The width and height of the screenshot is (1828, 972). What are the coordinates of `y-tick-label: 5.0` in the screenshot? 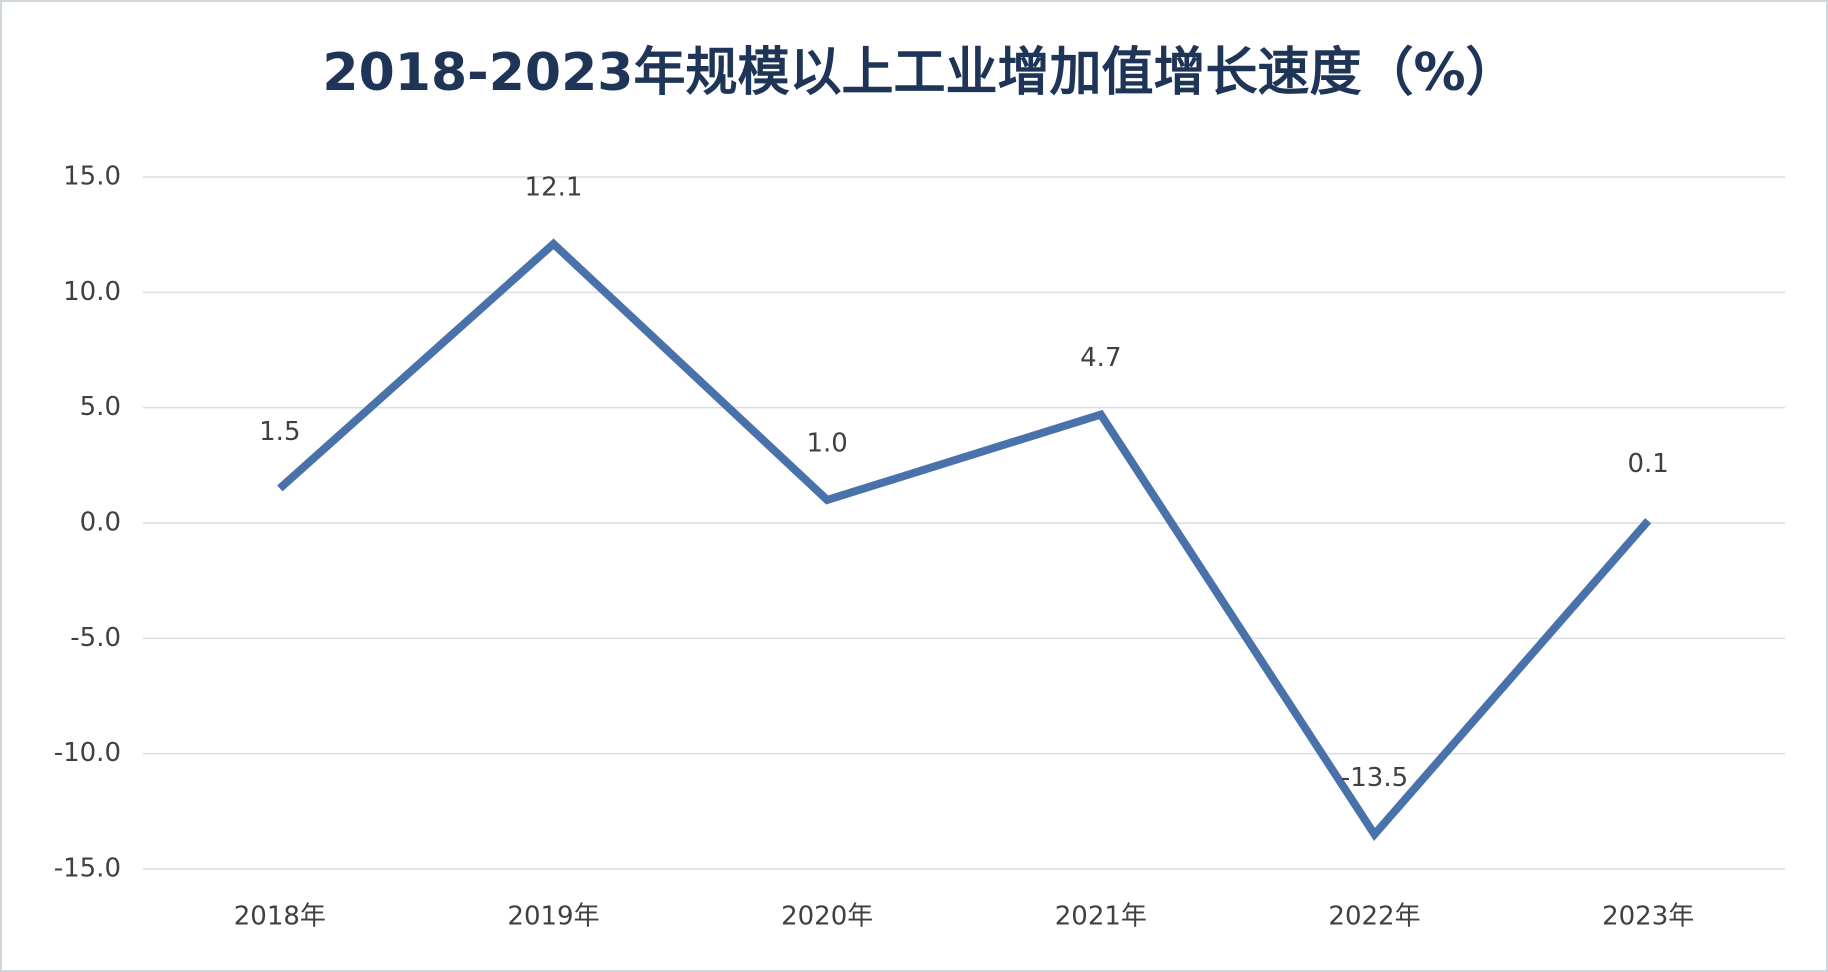 It's located at (100, 407).